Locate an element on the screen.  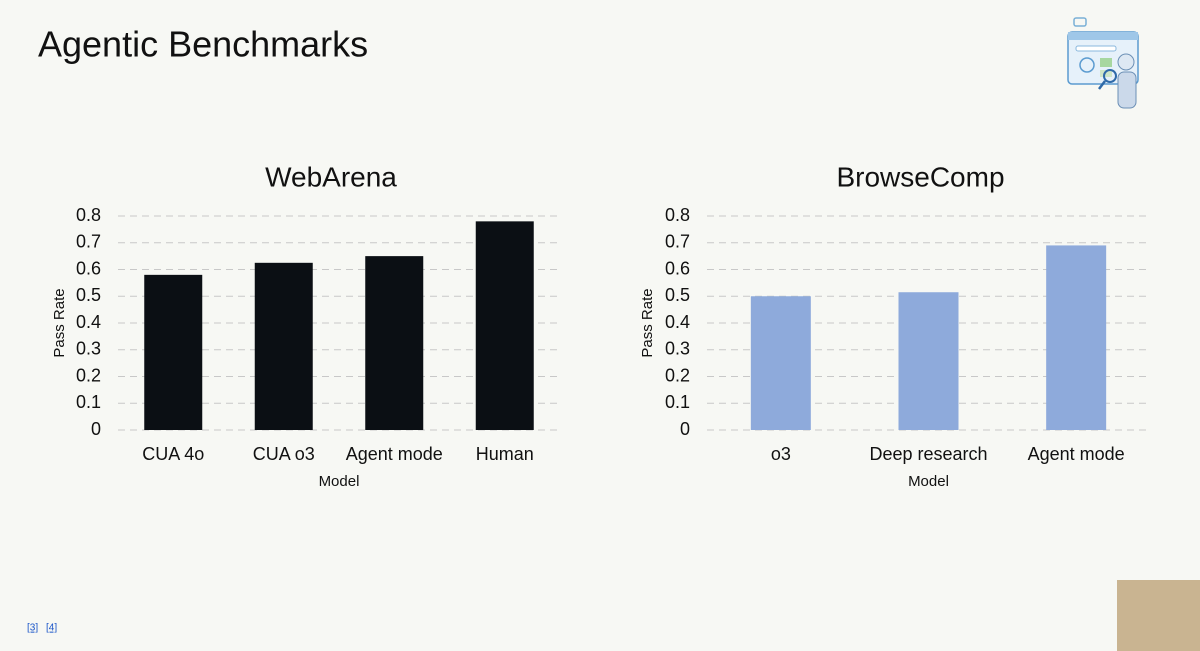
x-tick-label: Deep research is located at coordinates (928, 454).